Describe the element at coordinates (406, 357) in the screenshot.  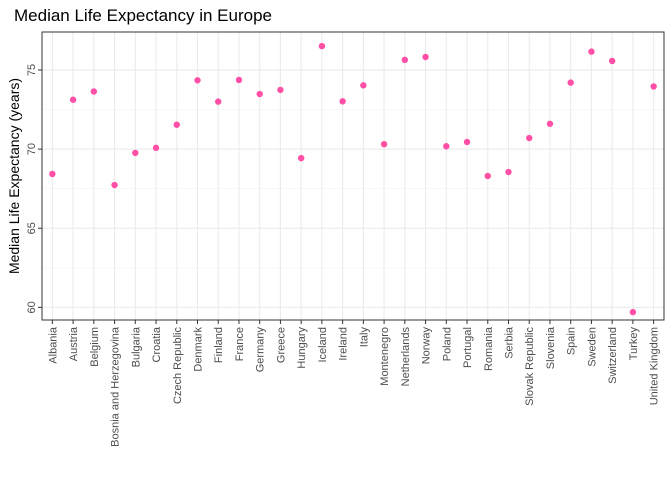
I see `x-tick-label: Netherlands` at that location.